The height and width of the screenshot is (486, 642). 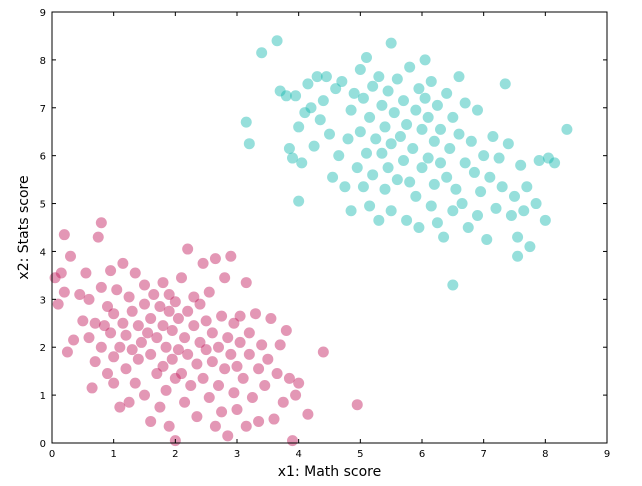 What do you see at coordinates (298, 454) in the screenshot?
I see `x-tick-label: 4` at bounding box center [298, 454].